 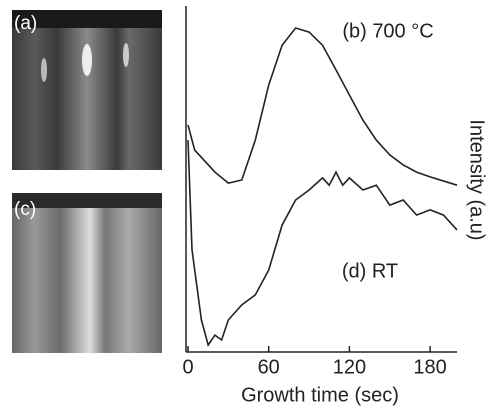 I want to click on y-axis-label: Intensity (a.u), so click(x=477, y=179).